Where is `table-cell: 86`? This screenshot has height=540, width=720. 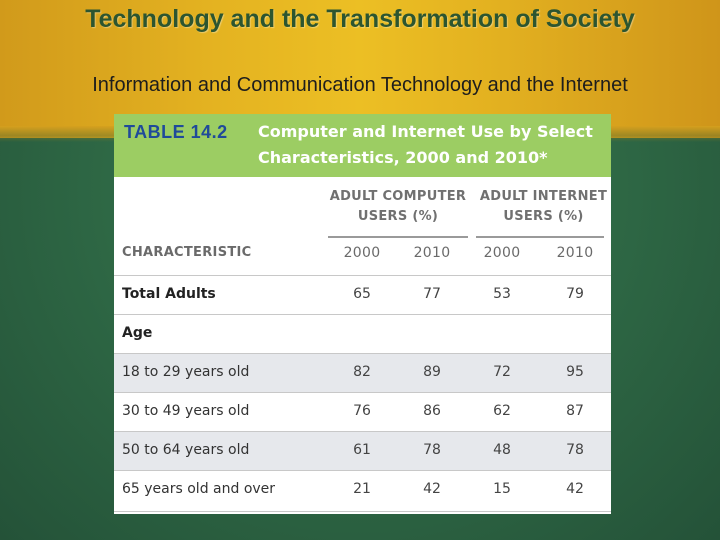
table-cell: 86 is located at coordinates (432, 411).